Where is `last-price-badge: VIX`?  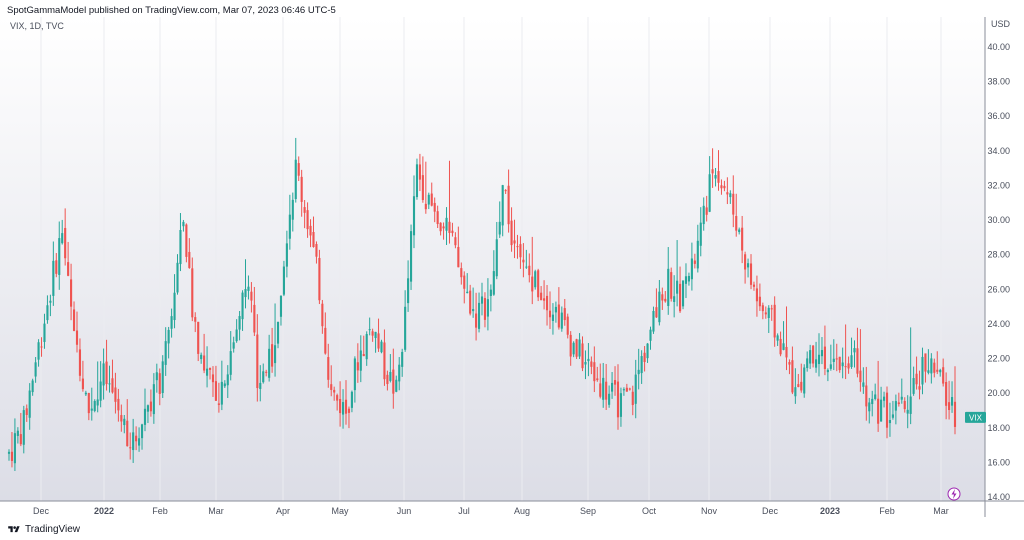 last-price-badge: VIX is located at coordinates (975, 417).